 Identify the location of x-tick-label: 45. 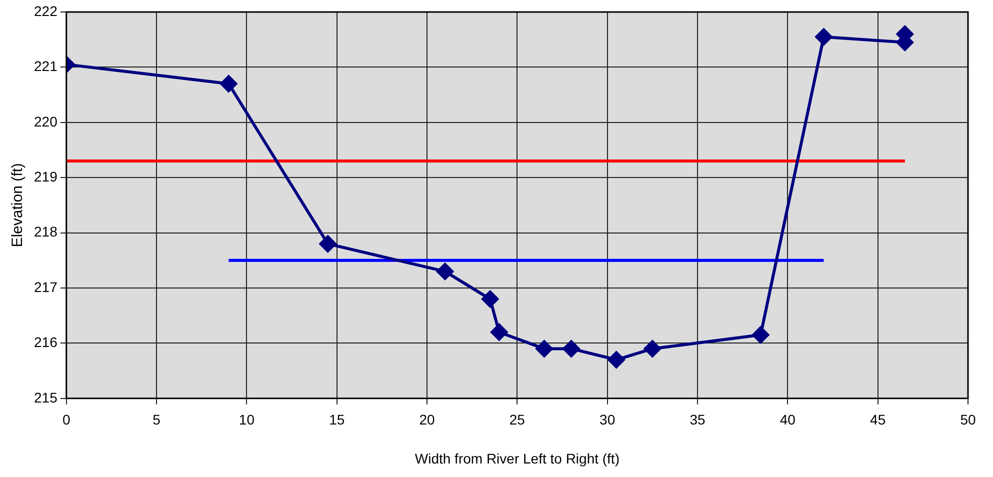
(878, 420).